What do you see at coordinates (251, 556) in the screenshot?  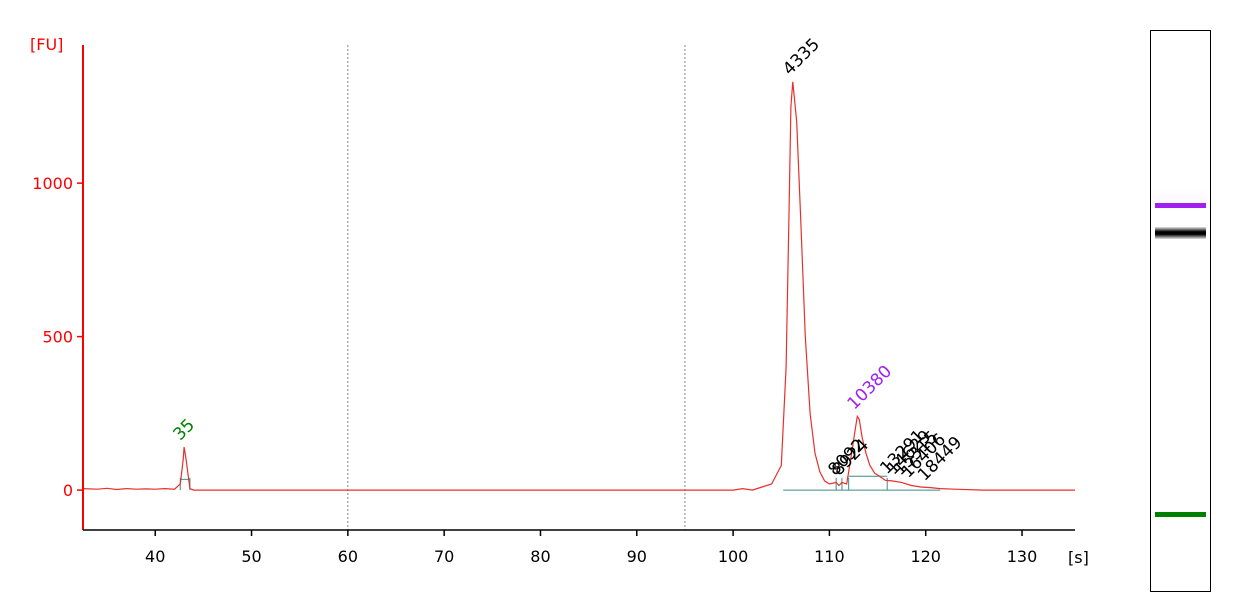 I see `x-tick-label: 50` at bounding box center [251, 556].